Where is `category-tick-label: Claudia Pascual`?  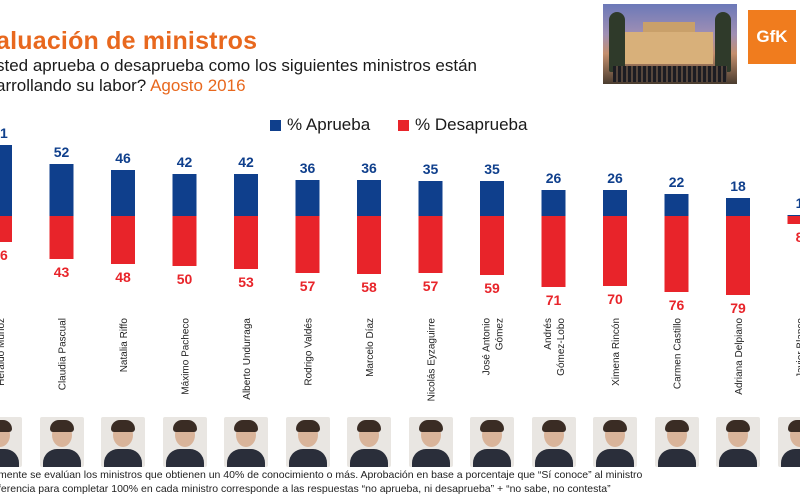 category-tick-label: Claudia Pascual is located at coordinates (63, 354).